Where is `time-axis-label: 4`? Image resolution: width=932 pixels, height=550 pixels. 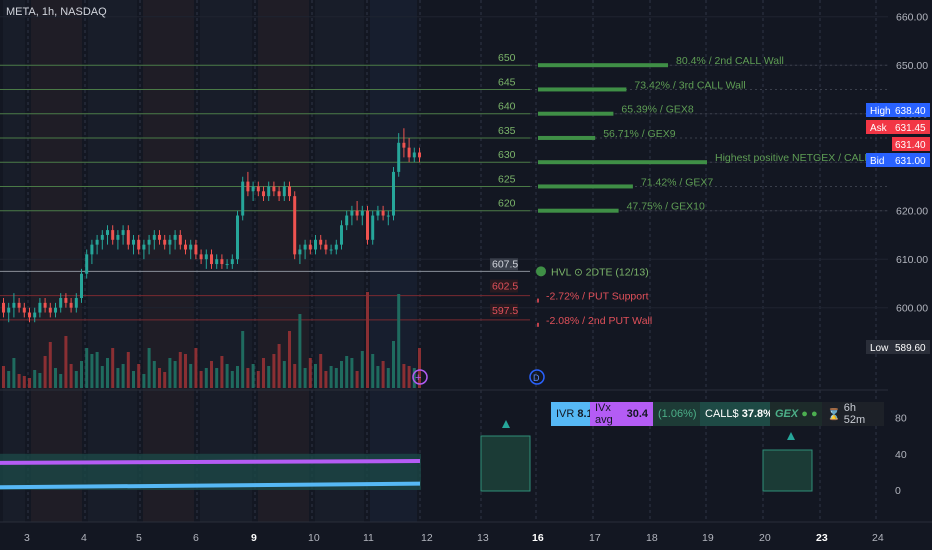
time-axis-label: 4 is located at coordinates (84, 538).